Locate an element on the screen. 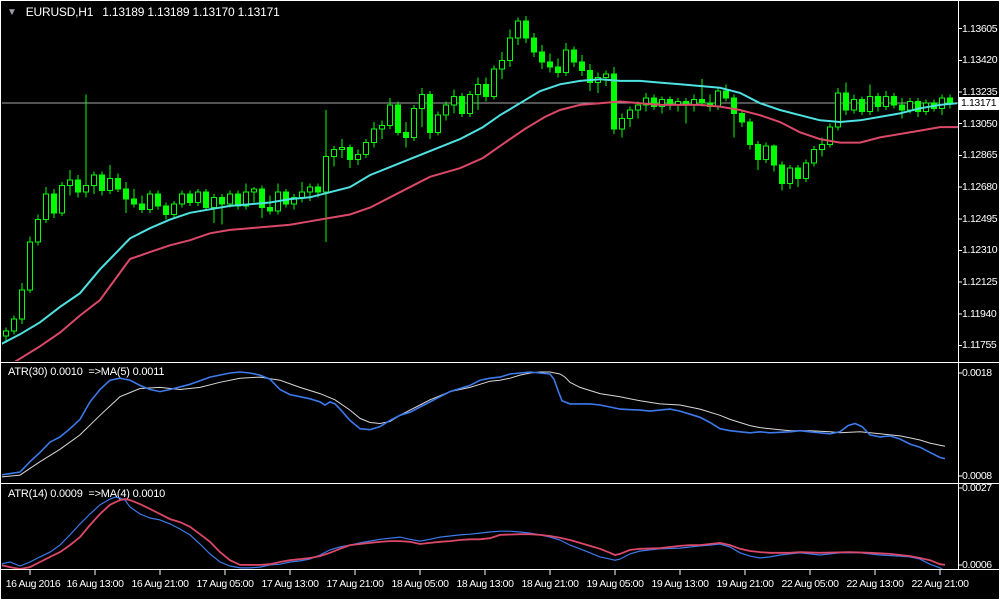  price-axis-label: 1.12495 is located at coordinates (980, 218).